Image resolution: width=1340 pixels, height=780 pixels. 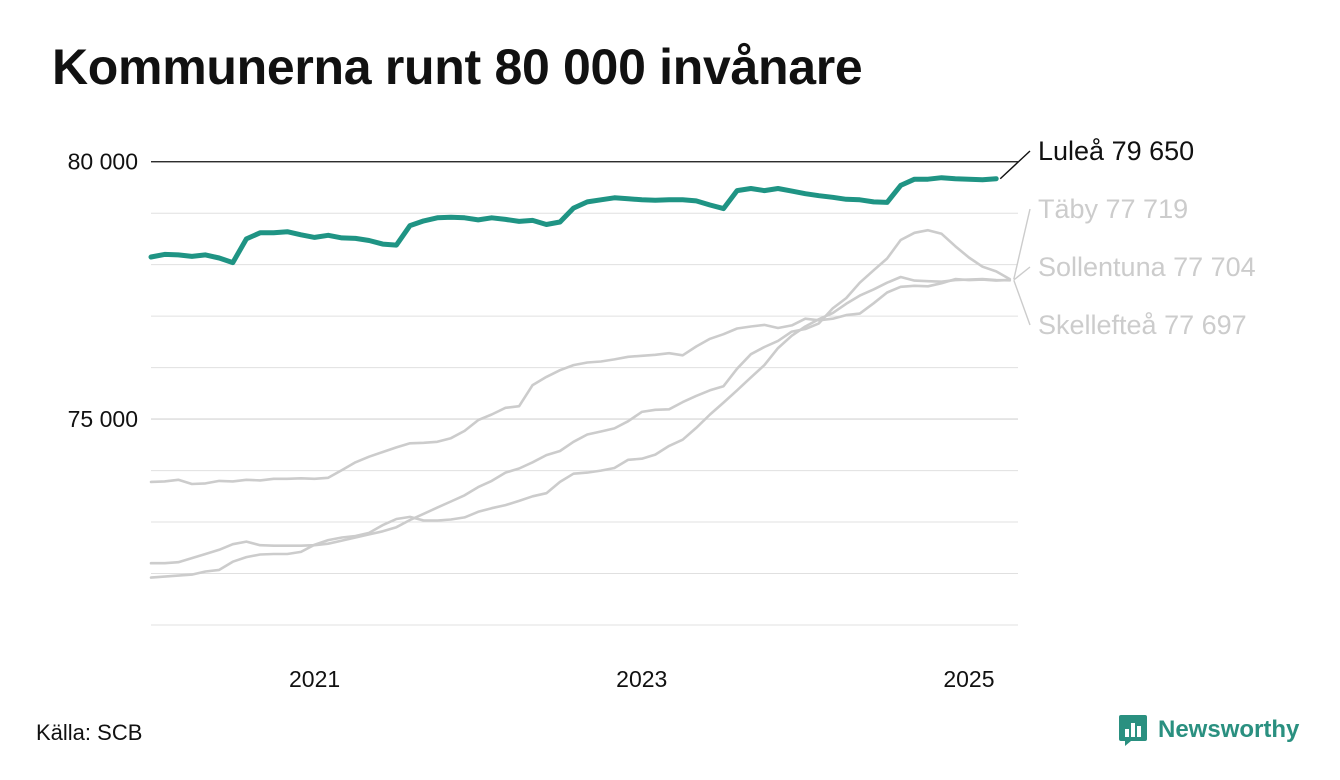 I want to click on brand-logo: Newsworthy, so click(x=1208, y=730).